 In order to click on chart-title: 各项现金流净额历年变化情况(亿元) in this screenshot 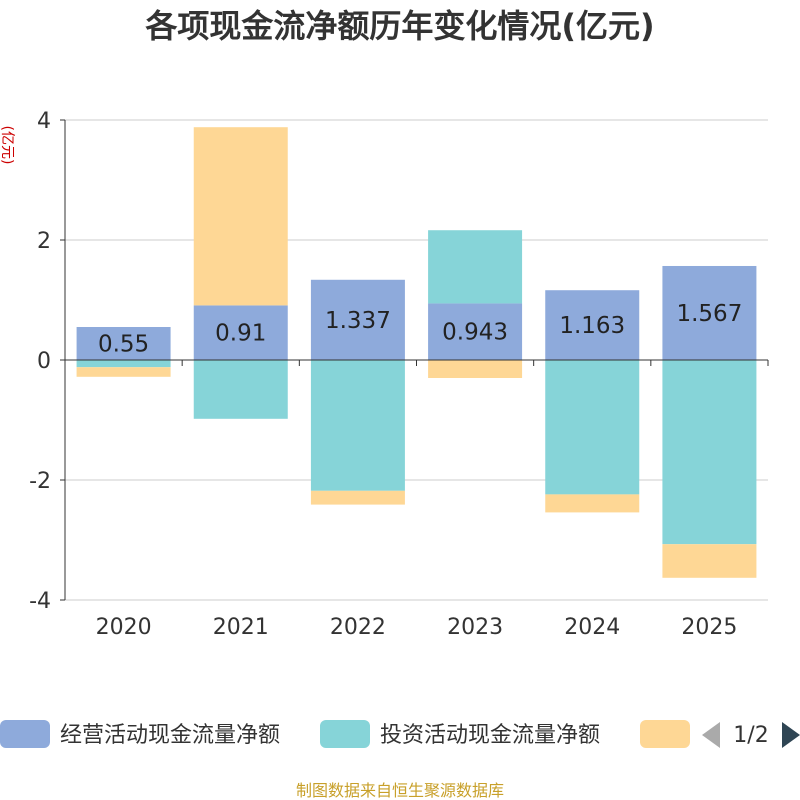, I will do `click(399, 26)`.